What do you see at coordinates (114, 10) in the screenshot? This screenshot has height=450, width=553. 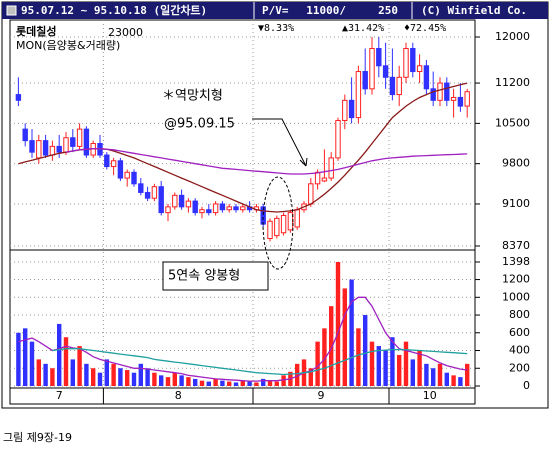 I see `period: 95.07.12 ~ 95.10.18 (일간차트)` at bounding box center [114, 10].